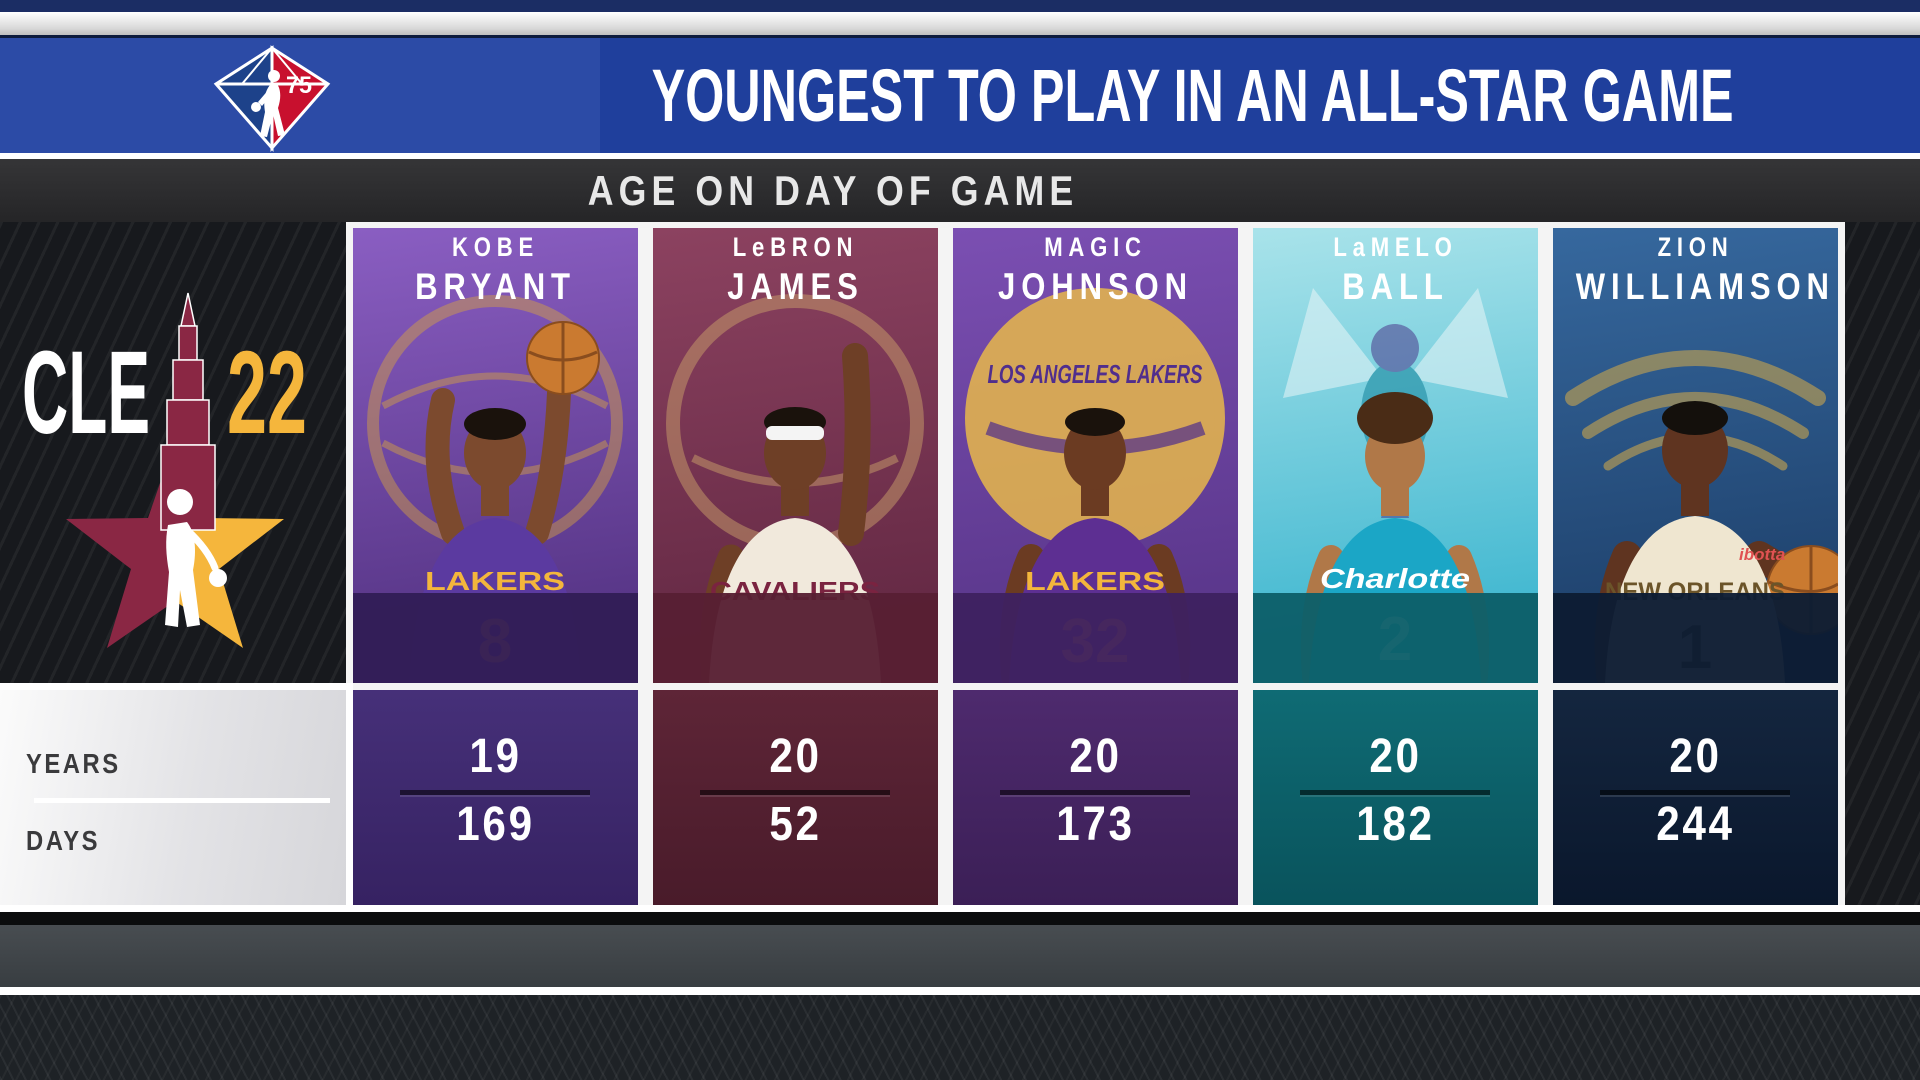 The width and height of the screenshot is (1920, 1080). I want to click on player-column-lamelo-ball: Charlotte 2 LaMELO BALL 20 182, so click(1395, 567).